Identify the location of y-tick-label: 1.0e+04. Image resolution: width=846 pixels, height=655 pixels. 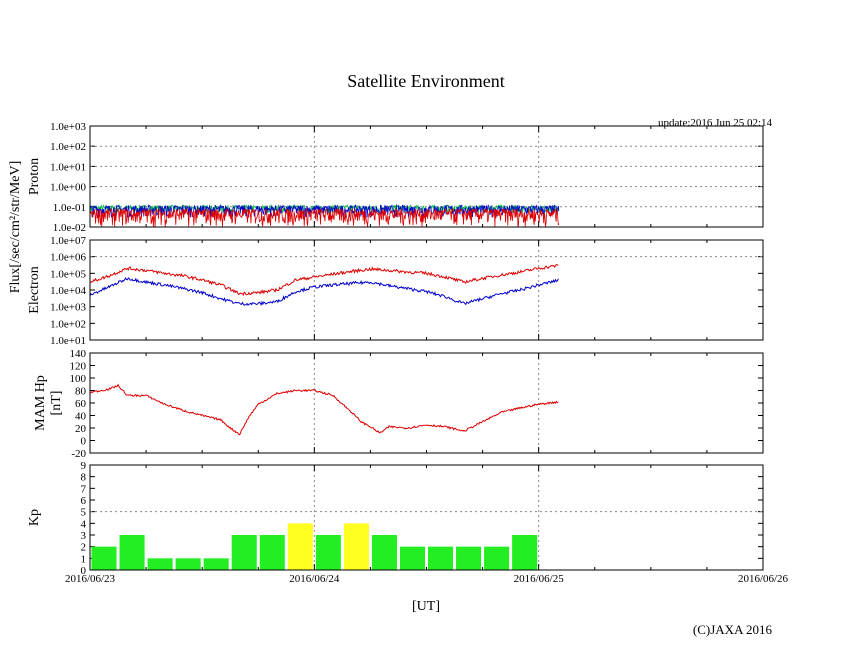
(68, 291).